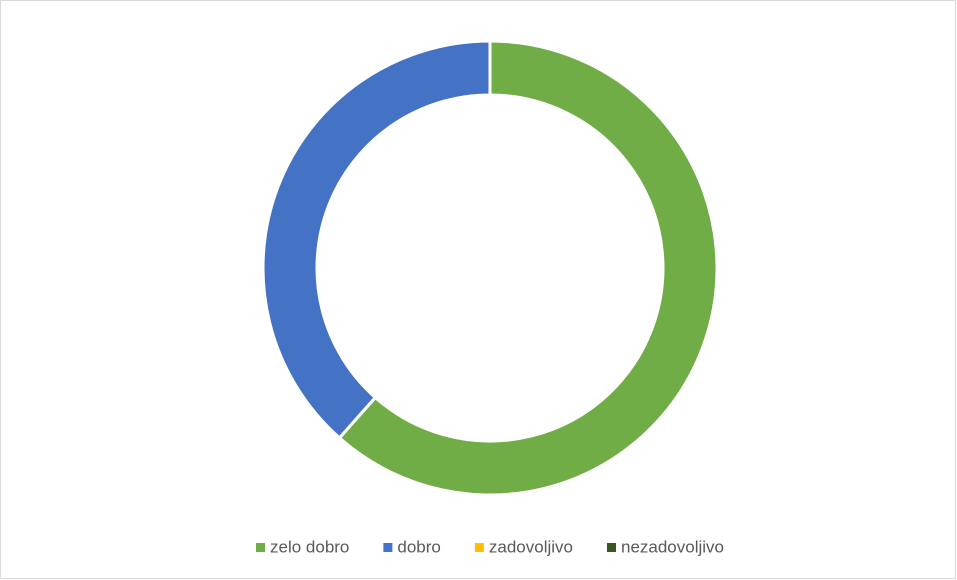 This screenshot has width=957, height=580. I want to click on legend-label: nezadovoljivo, so click(672, 546).